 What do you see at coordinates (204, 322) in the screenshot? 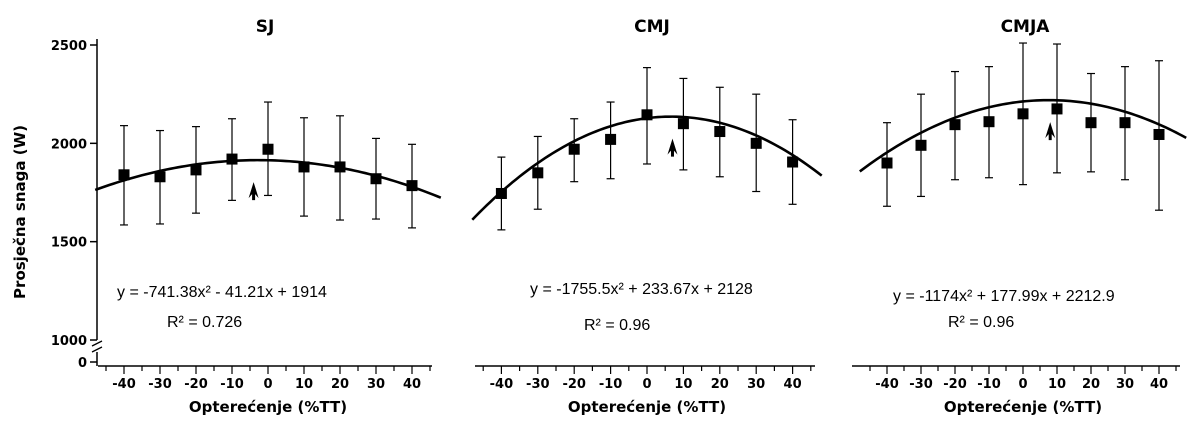
I see `r-squared: R² = 0.726` at bounding box center [204, 322].